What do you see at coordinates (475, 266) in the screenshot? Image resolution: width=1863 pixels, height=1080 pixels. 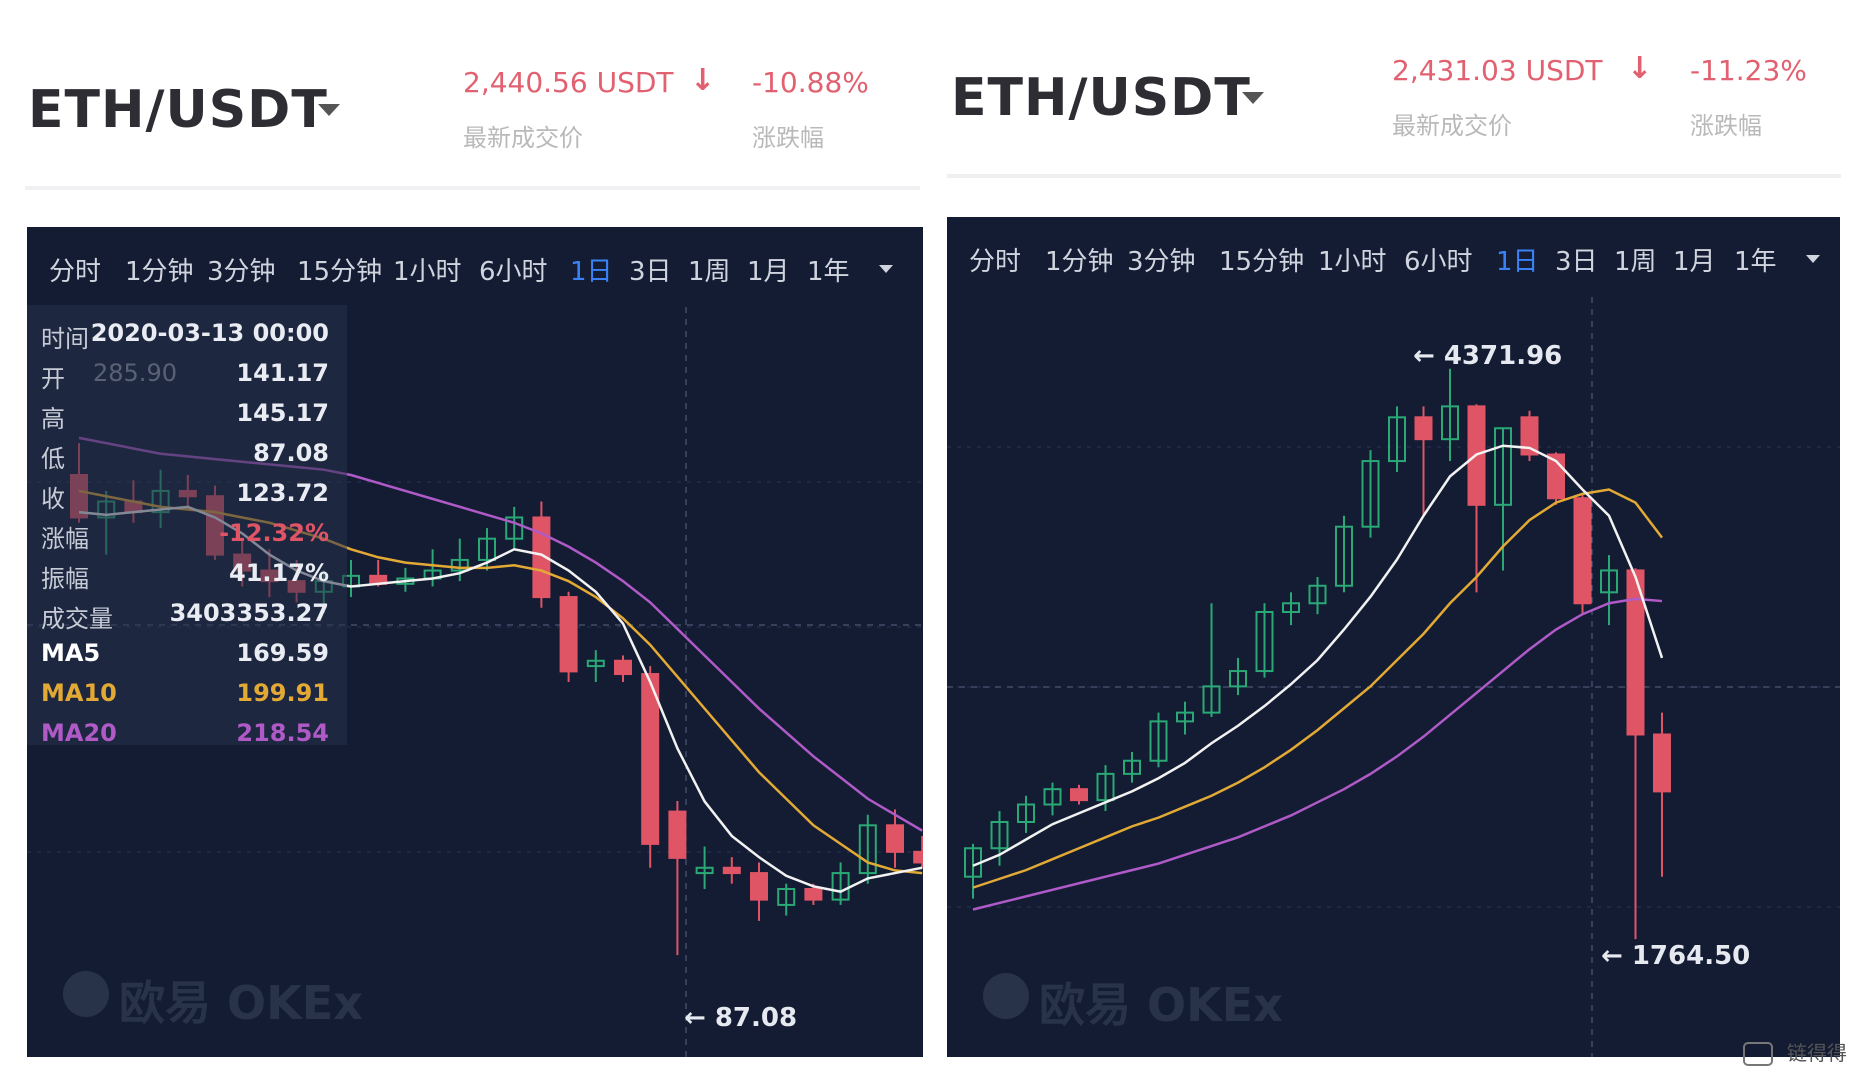 I see `interval-toolbar: 分时 1分钟 3分钟 15分钟 1小时 6小时 1日 3日 1周 1月 1年` at bounding box center [475, 266].